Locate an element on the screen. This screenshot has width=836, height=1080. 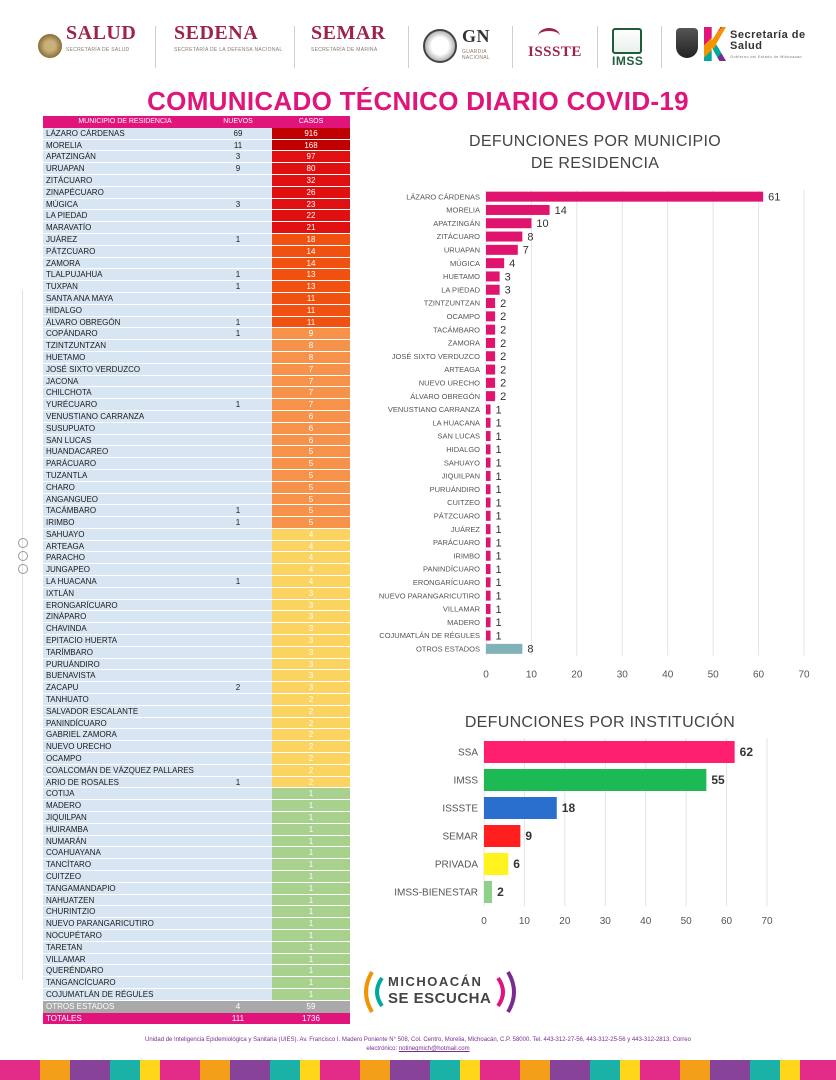
footer-email-label: electrónico: is located at coordinates (382, 1049).